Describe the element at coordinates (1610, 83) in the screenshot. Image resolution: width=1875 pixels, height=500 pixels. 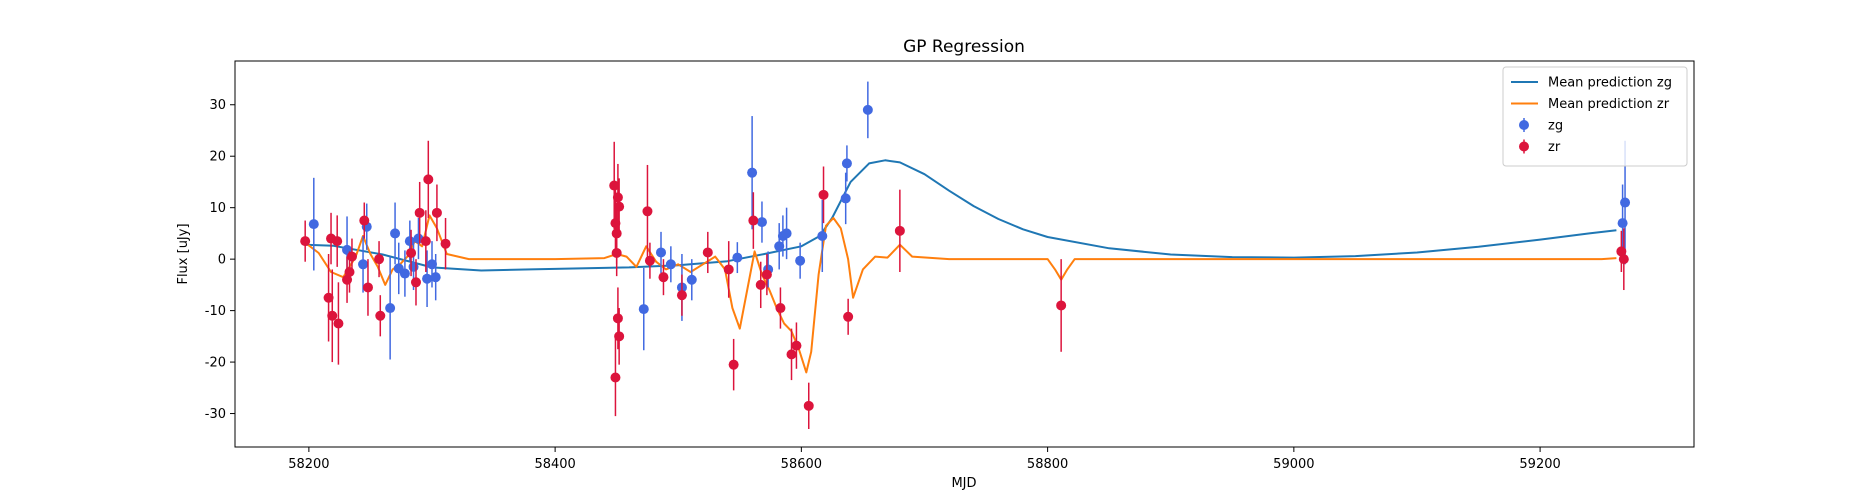
I see `legend-label: Mean prediction zg` at that location.